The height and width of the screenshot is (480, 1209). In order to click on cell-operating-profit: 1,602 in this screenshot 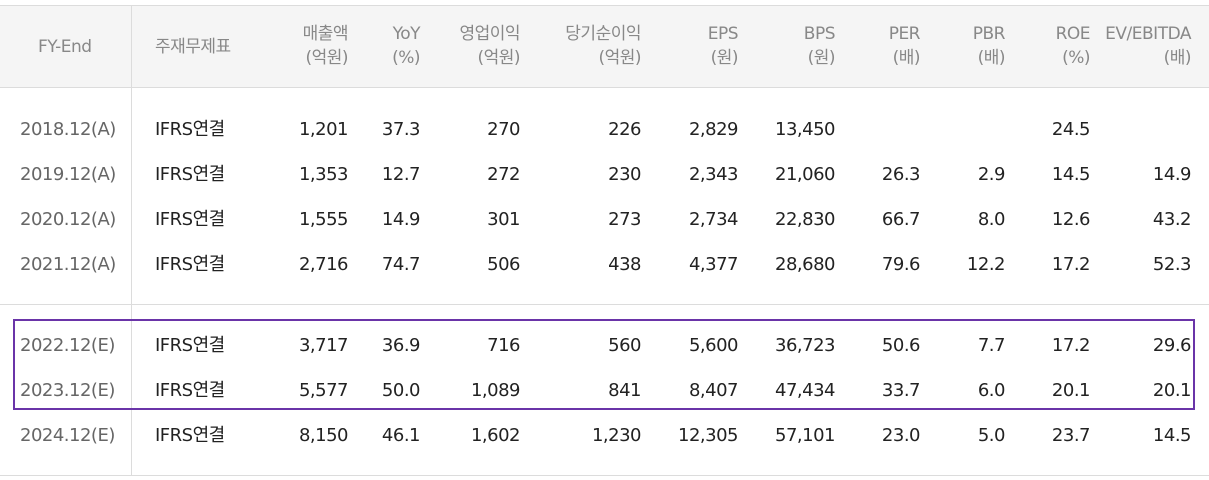, I will do `click(495, 435)`.